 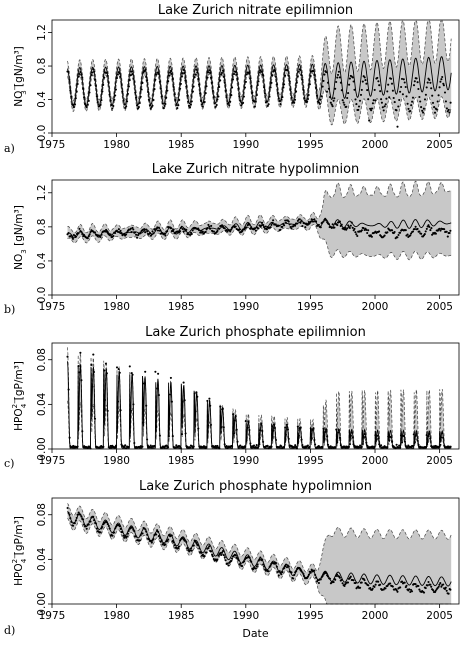 I want to click on y-axis-label: HPO2−4 [gP/m³], so click(x=19, y=396).